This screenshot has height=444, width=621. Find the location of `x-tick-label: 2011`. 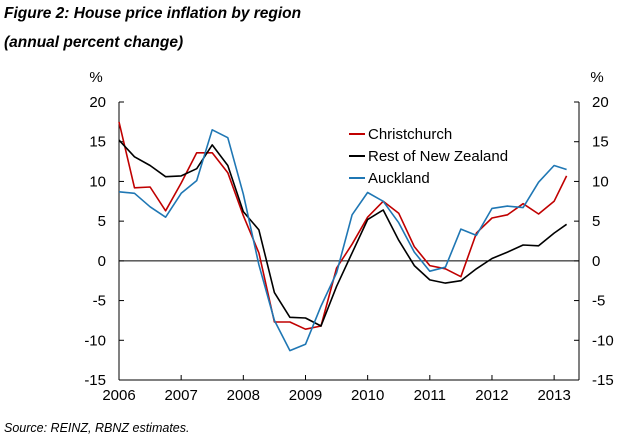

x-tick-label: 2011 is located at coordinates (430, 395).